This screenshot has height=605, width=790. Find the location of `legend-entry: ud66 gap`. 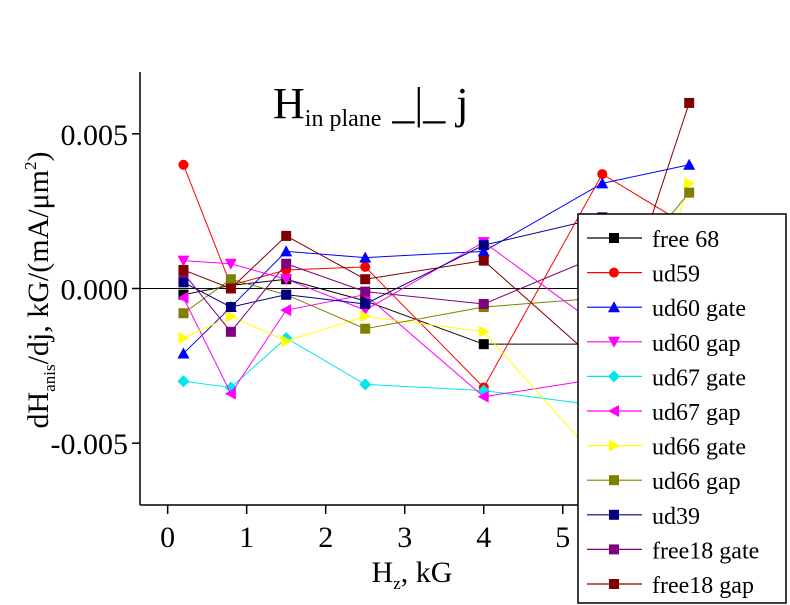

legend-entry: ud66 gap is located at coordinates (664, 482).